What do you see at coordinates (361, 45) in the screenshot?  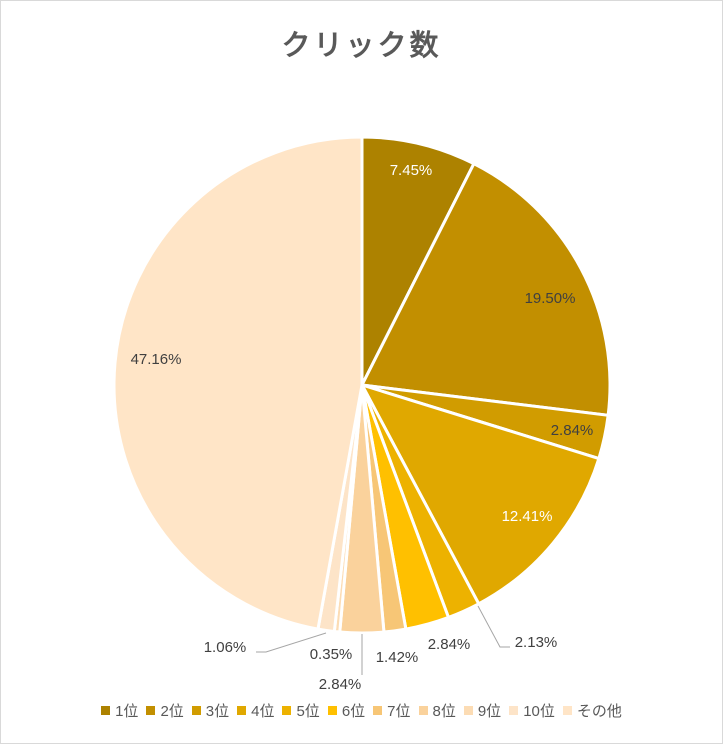 I see `chart-title: クリック数` at bounding box center [361, 45].